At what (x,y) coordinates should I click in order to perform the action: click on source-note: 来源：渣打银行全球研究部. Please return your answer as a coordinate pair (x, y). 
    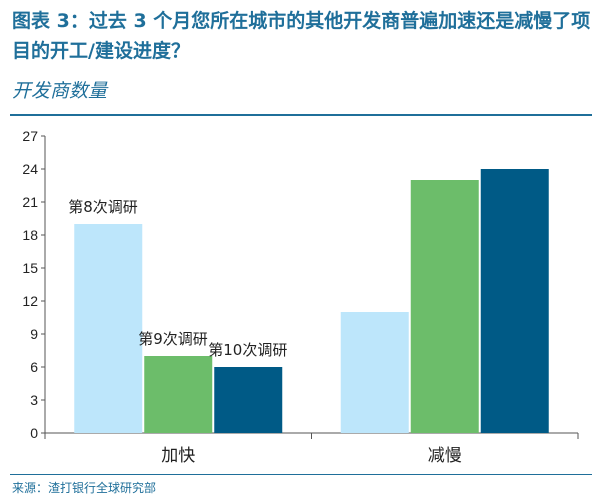
    Looking at the image, I should click on (84, 488).